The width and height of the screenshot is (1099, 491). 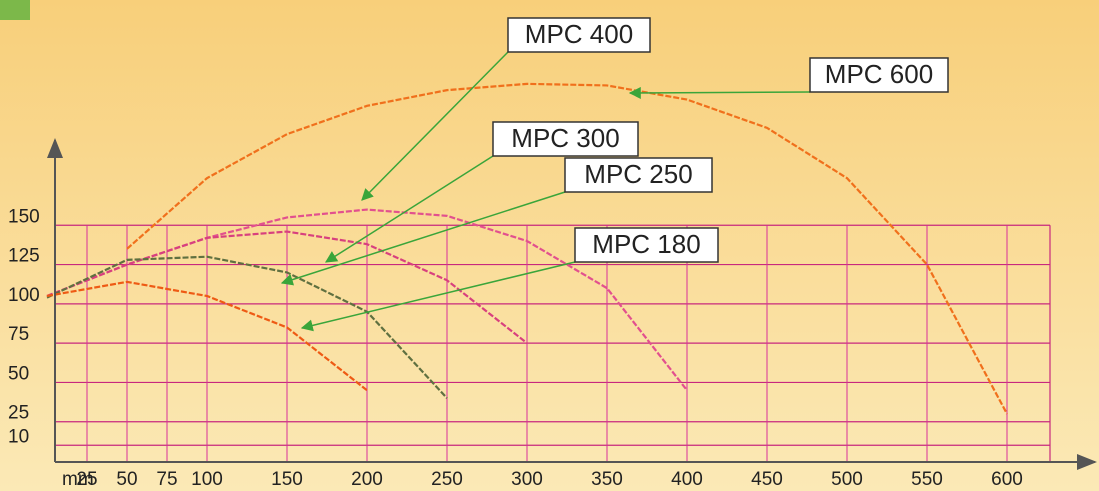 I want to click on y-tick-label: 10, so click(x=18, y=436).